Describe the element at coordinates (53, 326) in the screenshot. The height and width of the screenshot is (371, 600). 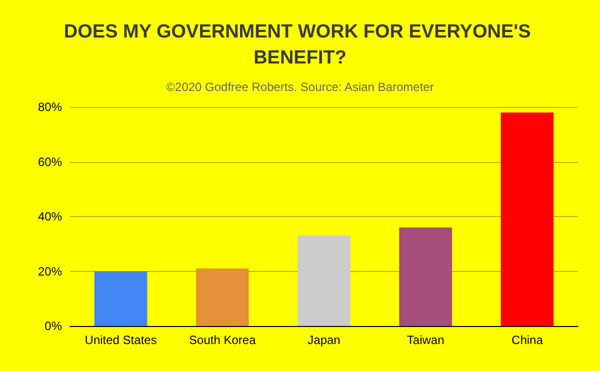
I see `y-tick-label: 0%` at that location.